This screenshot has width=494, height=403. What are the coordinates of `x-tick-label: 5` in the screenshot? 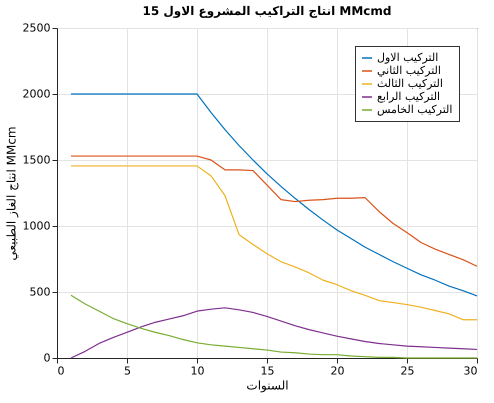 It's located at (127, 371).